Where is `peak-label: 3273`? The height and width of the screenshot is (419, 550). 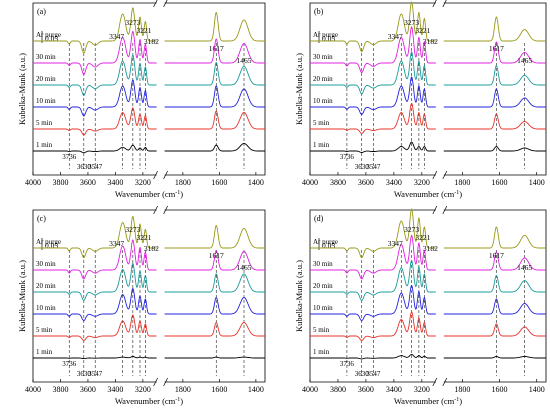
peak-label: 3273 is located at coordinates (132, 229).